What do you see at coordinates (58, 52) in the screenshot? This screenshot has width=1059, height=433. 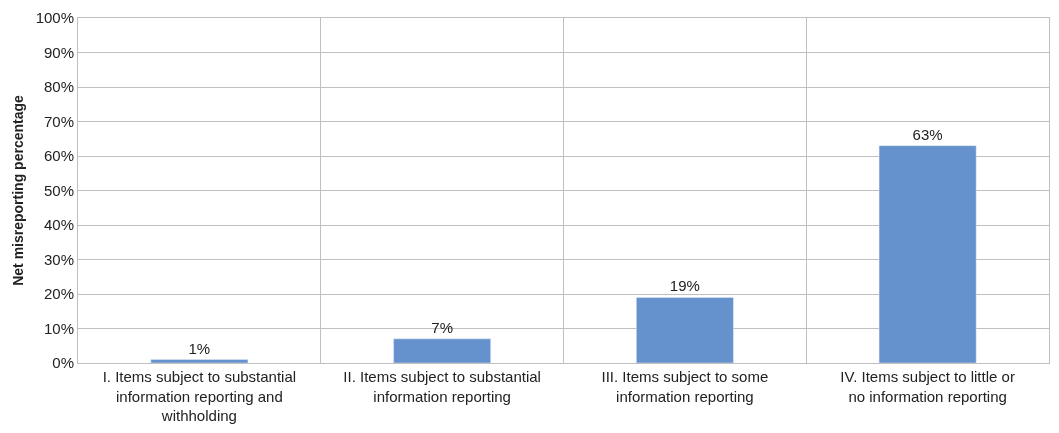 I see `y-tick-label: 90%` at bounding box center [58, 52].